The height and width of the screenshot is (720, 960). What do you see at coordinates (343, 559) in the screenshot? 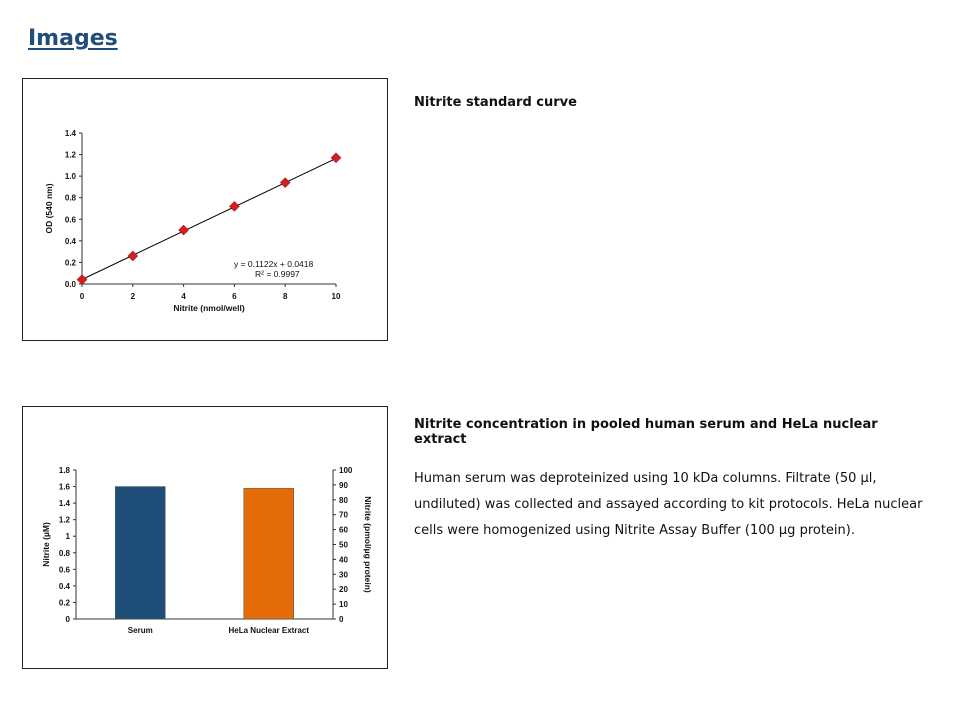
I see `right-tick-label: 40` at bounding box center [343, 559].